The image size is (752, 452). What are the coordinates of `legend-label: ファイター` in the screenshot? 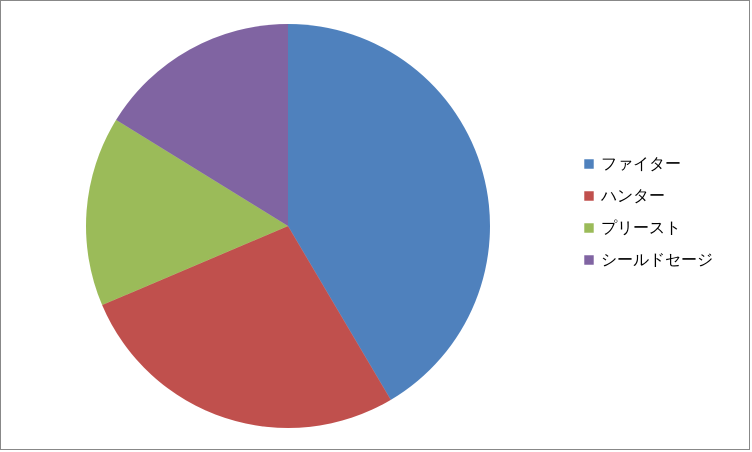 It's located at (641, 163).